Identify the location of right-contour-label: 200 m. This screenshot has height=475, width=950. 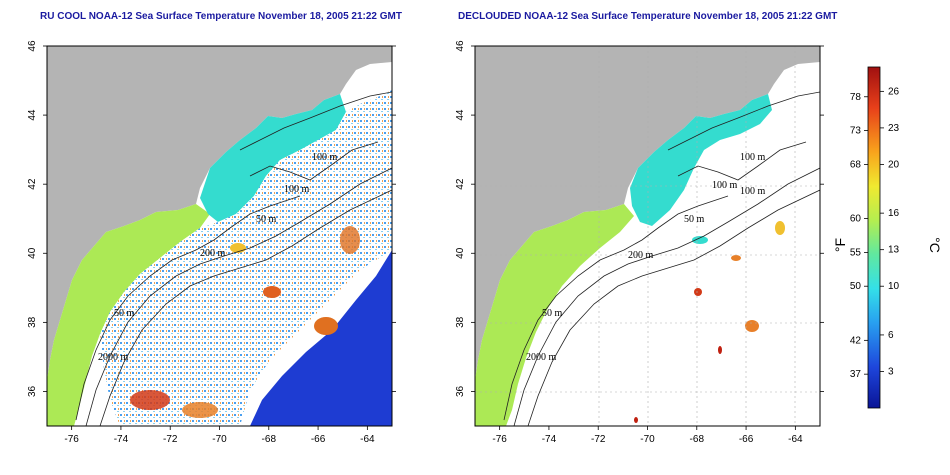
(641, 255).